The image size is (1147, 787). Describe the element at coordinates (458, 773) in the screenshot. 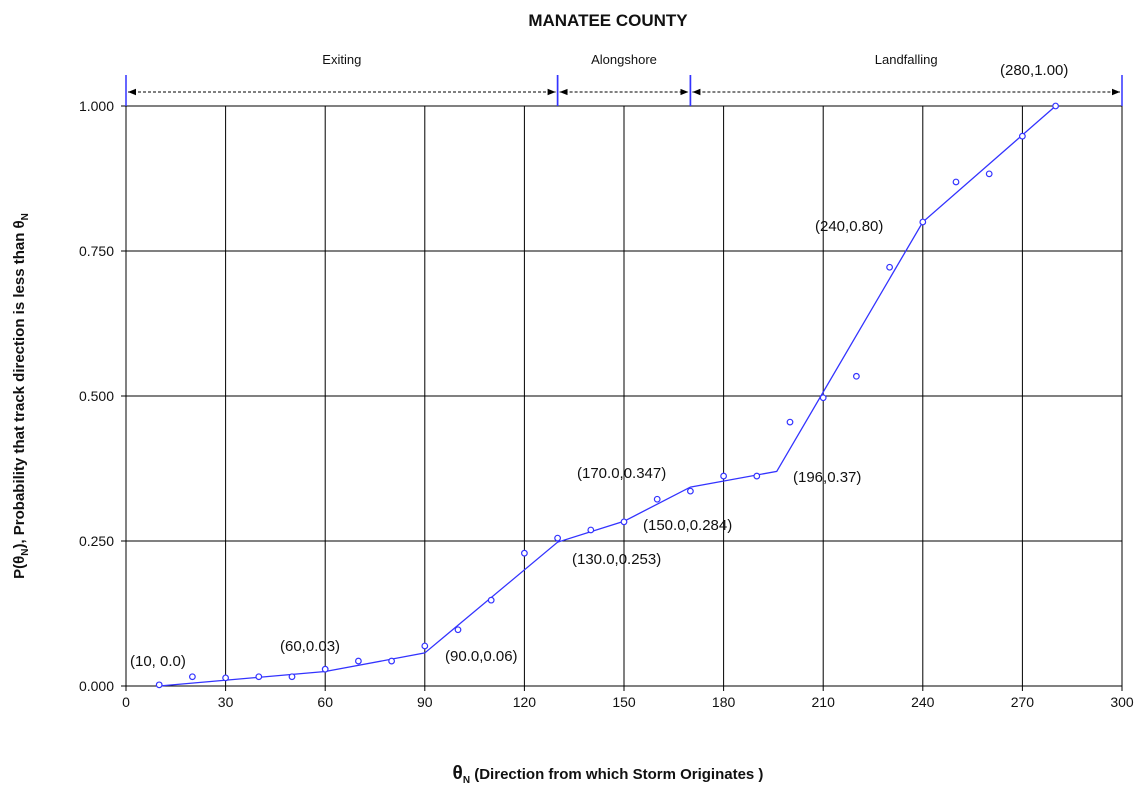

I see `x-label-part: θ` at that location.